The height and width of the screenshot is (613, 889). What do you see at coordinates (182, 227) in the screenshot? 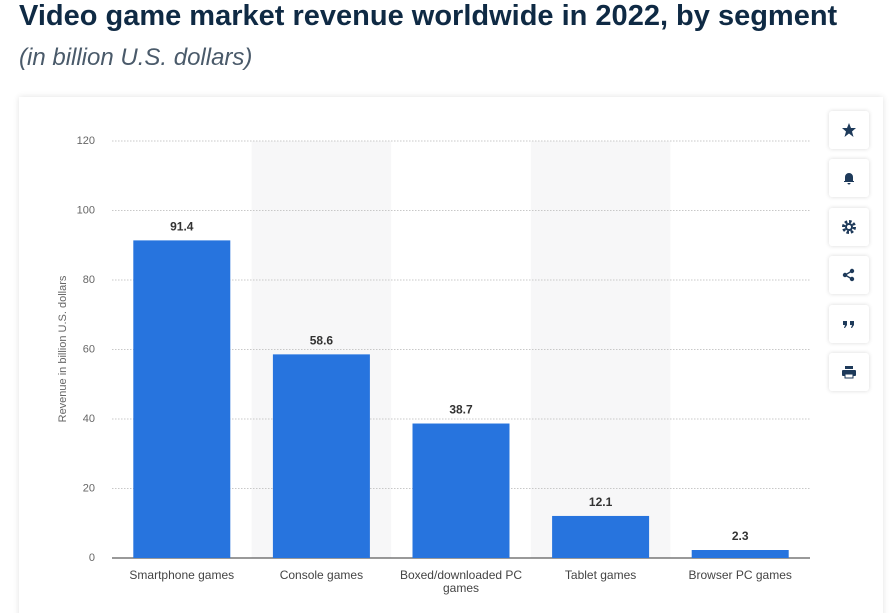
I see `value-label: 91.4` at bounding box center [182, 227].